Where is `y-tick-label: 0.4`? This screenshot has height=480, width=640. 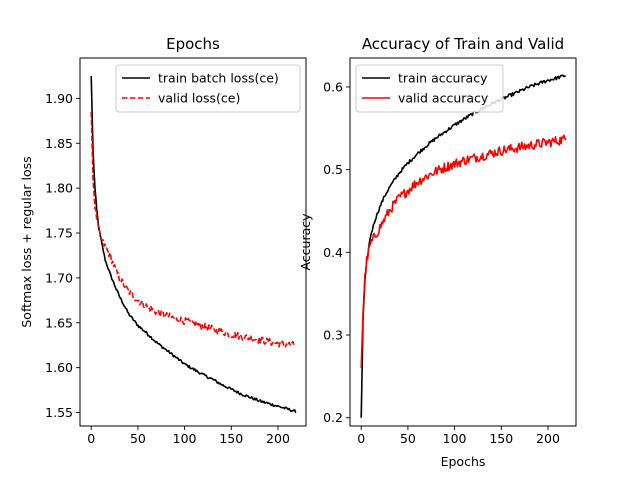 y-tick-label: 0.4 is located at coordinates (333, 252).